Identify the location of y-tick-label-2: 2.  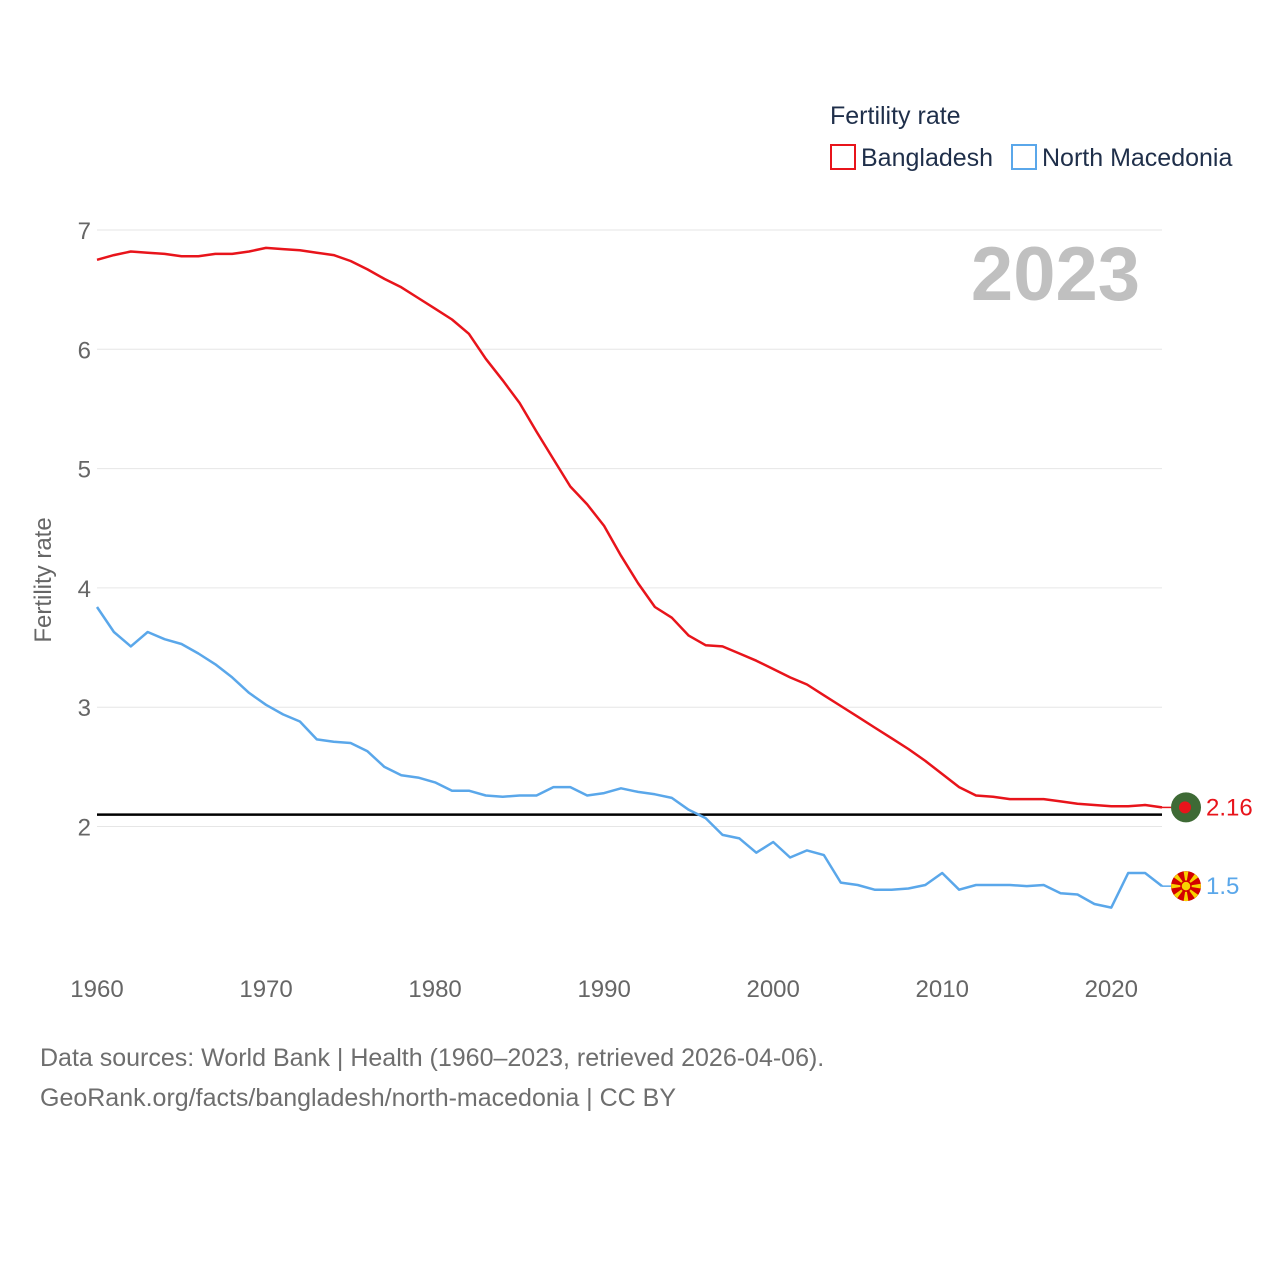
(84, 828).